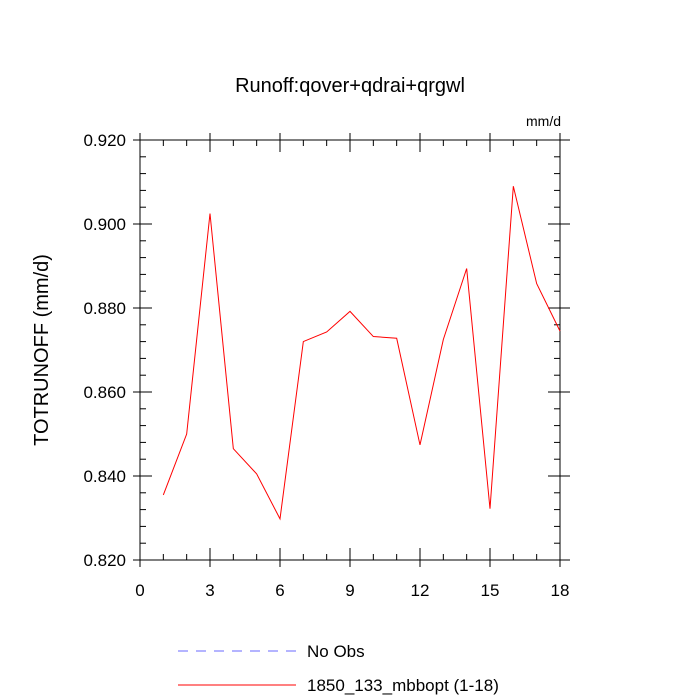 The height and width of the screenshot is (700, 700). I want to click on y-tick-label: 0.880, so click(104, 308).